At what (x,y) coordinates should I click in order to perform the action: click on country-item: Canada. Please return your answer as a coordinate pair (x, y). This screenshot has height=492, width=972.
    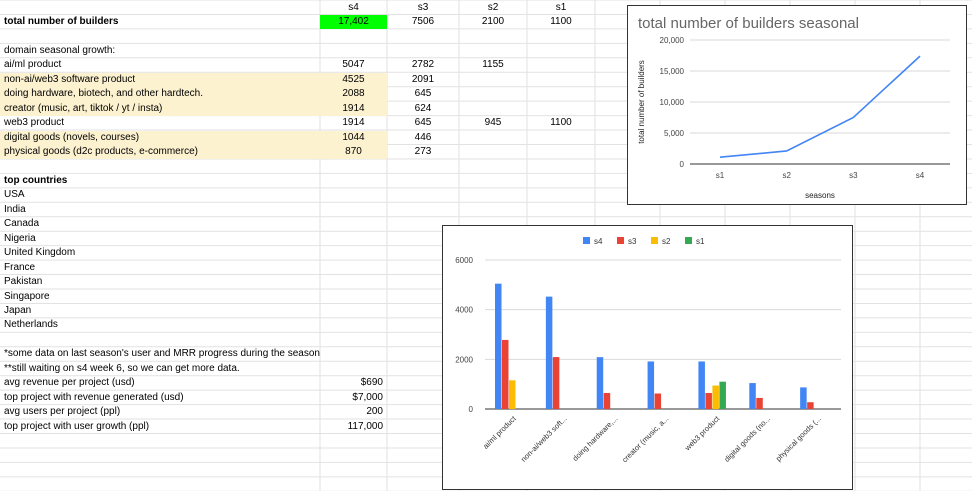
    Looking at the image, I should click on (22, 224).